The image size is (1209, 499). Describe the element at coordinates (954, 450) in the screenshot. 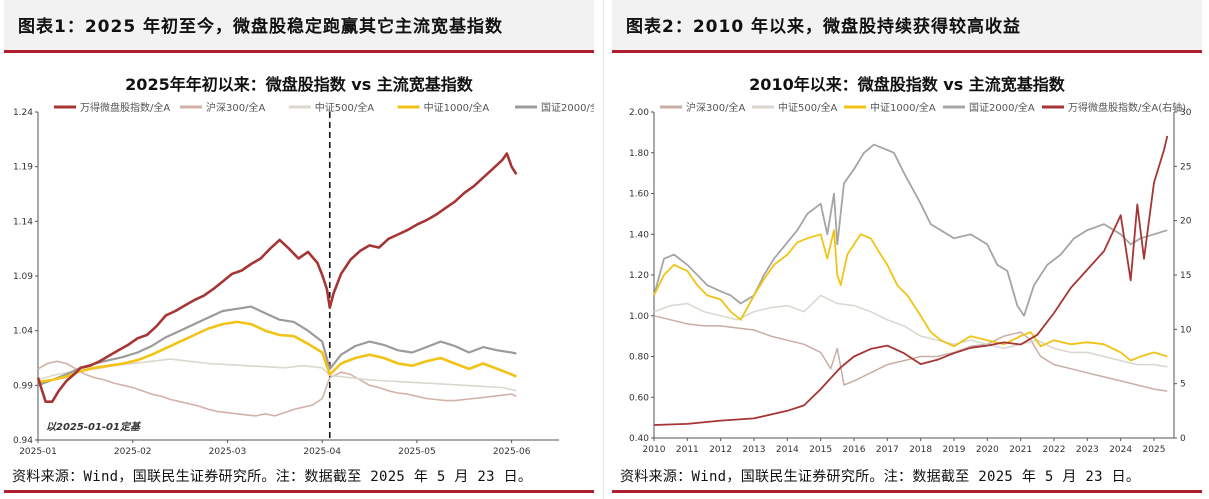

I see `x-tick-label: 2019` at that location.